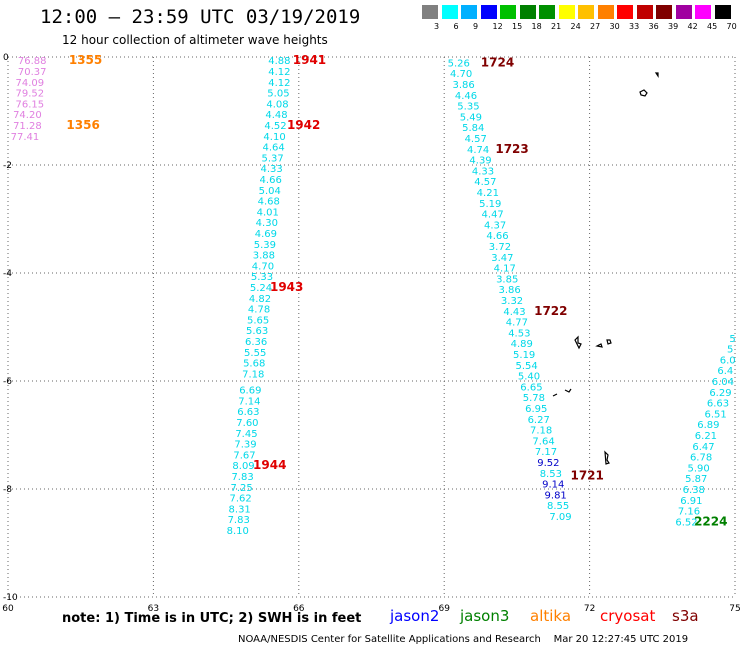  What do you see at coordinates (444, 609) in the screenshot?
I see `x-tick-label: 69` at bounding box center [444, 609].